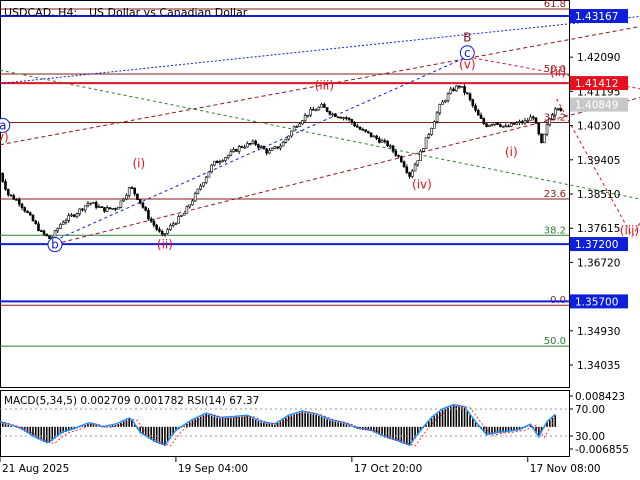 The width and height of the screenshot is (640, 480). I want to click on wave-label-2: b, so click(55, 245).